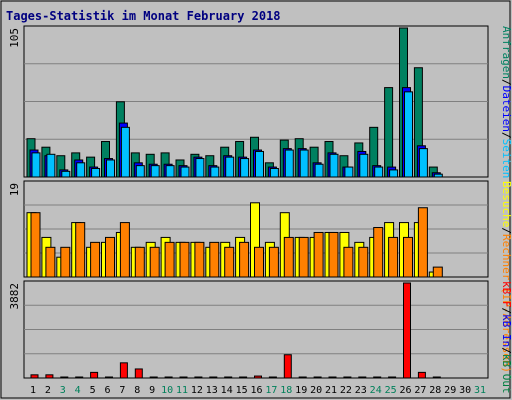 Image resolution: width=512 pixels, height=400 pixels. Describe the element at coordinates (197, 390) in the screenshot. I see `x-tick-label: 12` at that location.